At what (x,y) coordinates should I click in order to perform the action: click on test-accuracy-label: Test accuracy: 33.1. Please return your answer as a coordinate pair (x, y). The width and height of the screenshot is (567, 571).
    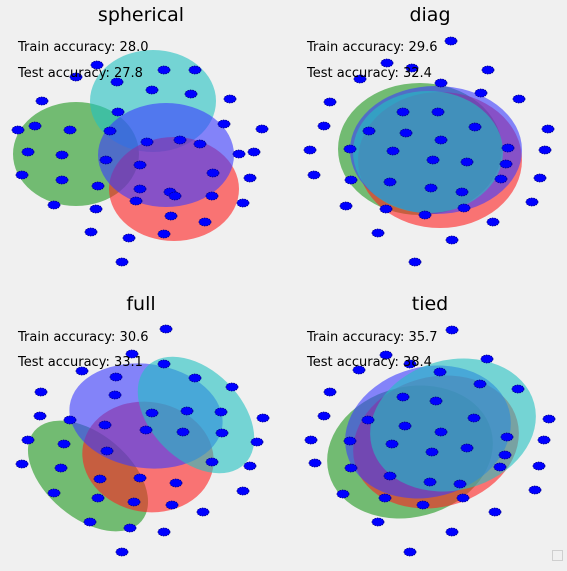
    Looking at the image, I should click on (80, 362).